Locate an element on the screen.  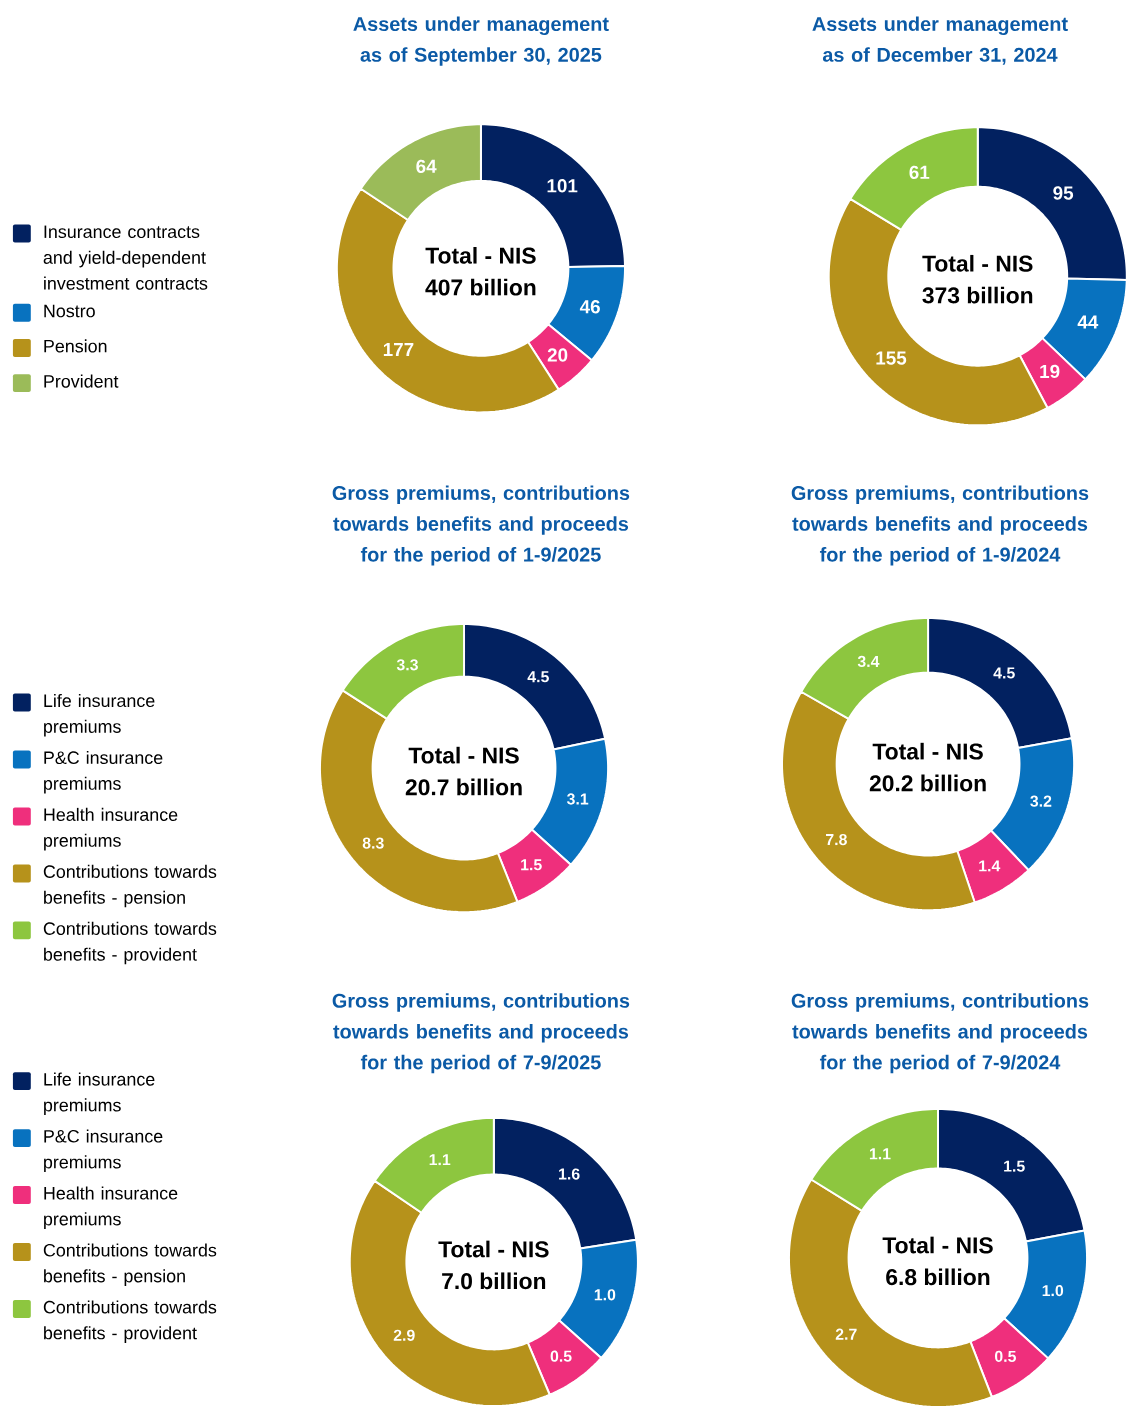
text: 407 billion is located at coordinates (480, 287).